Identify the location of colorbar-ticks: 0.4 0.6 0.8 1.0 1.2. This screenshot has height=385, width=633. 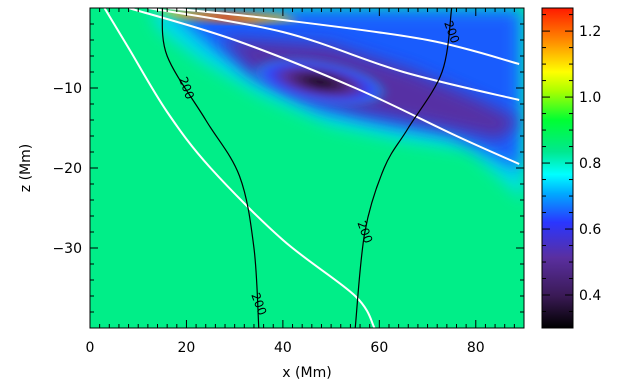
(571, 163).